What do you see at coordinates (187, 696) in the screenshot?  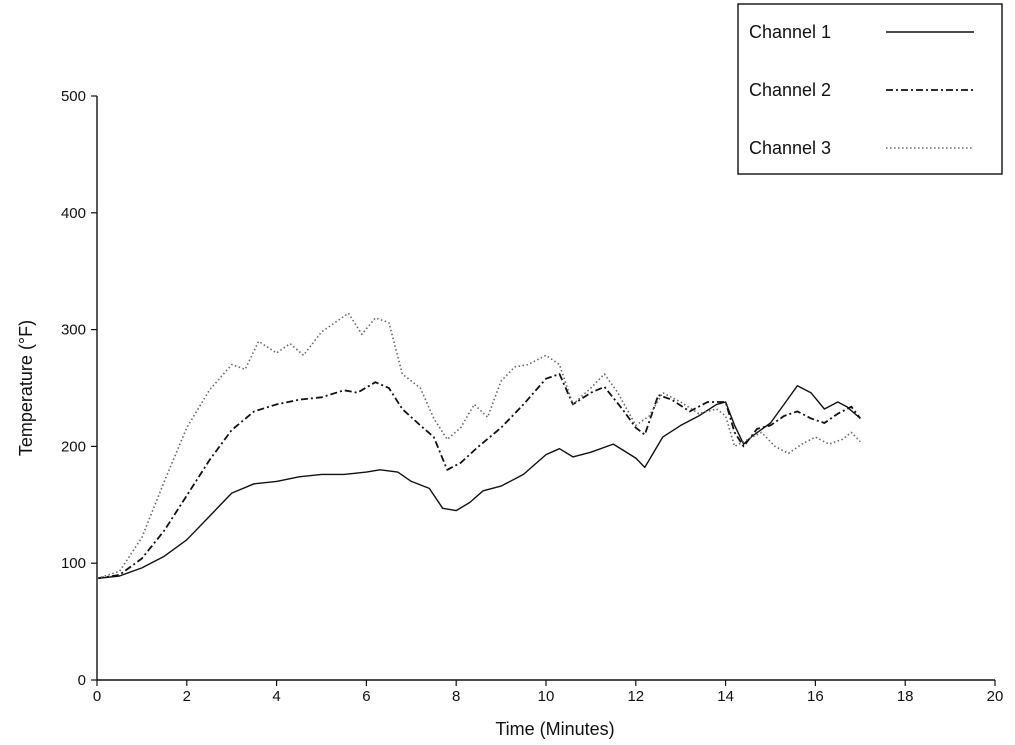 I see `x-tick-label: 2` at bounding box center [187, 696].